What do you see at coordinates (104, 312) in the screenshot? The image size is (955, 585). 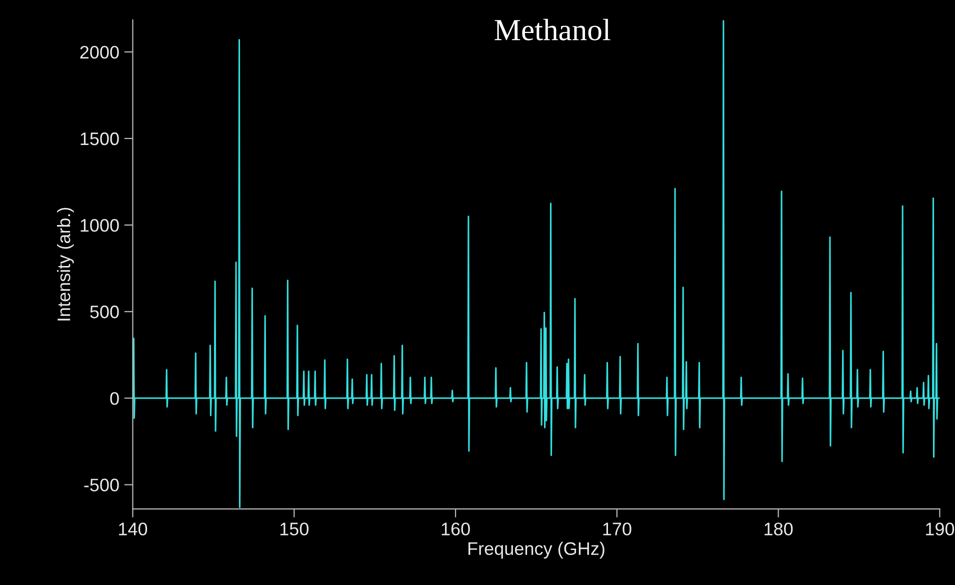 I see `y-tick-label: 500` at bounding box center [104, 312].